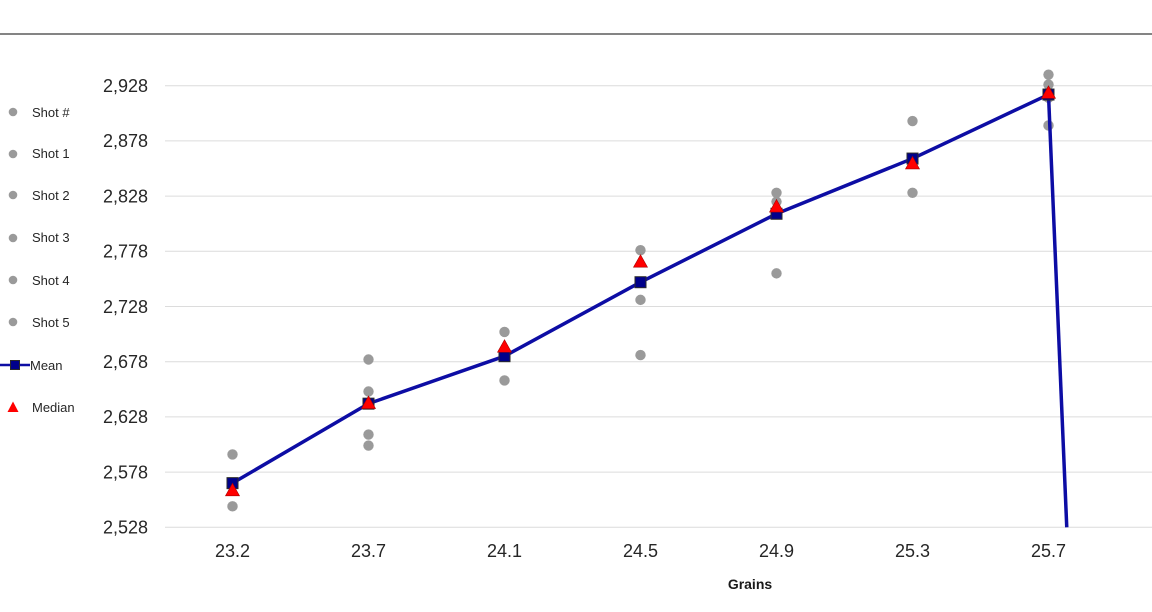 The height and width of the screenshot is (612, 1152). I want to click on y-tick-label: 2,928, so click(125, 86).